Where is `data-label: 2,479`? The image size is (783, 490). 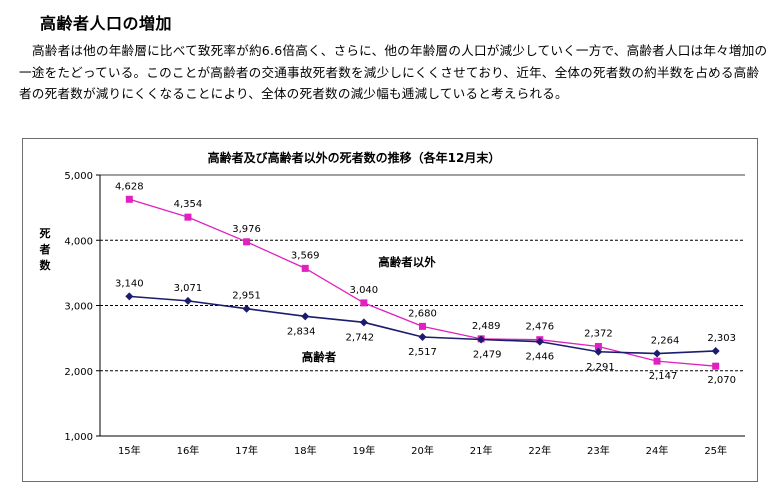 data-label: 2,479 is located at coordinates (487, 354).